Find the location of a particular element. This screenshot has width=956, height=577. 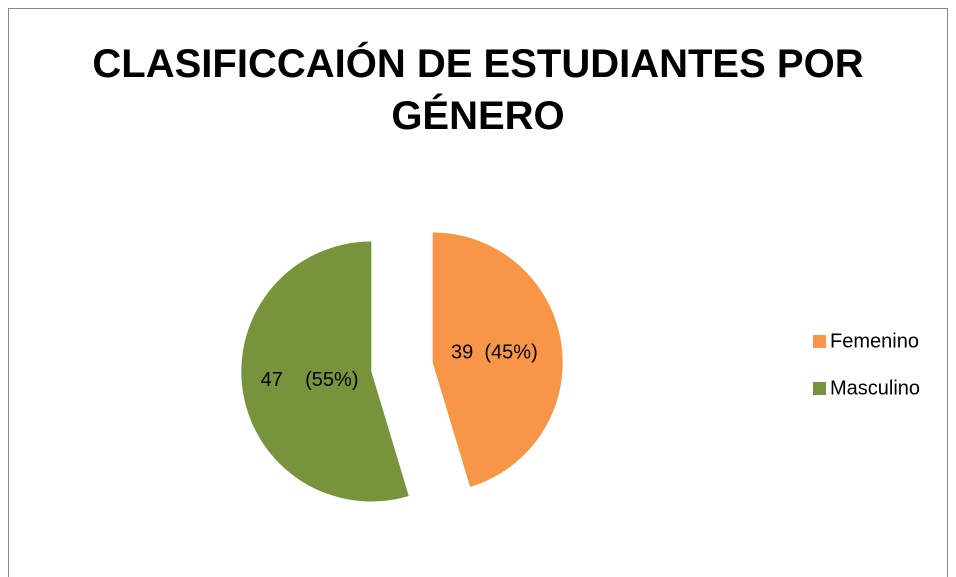

data-label: 47 (55%) is located at coordinates (310, 380).